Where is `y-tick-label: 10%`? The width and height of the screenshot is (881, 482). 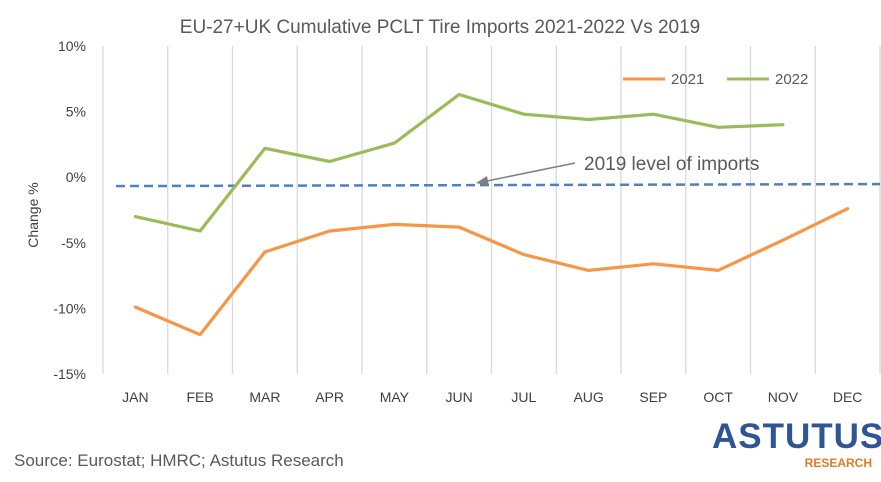
y-tick-label: 10% is located at coordinates (72, 46).